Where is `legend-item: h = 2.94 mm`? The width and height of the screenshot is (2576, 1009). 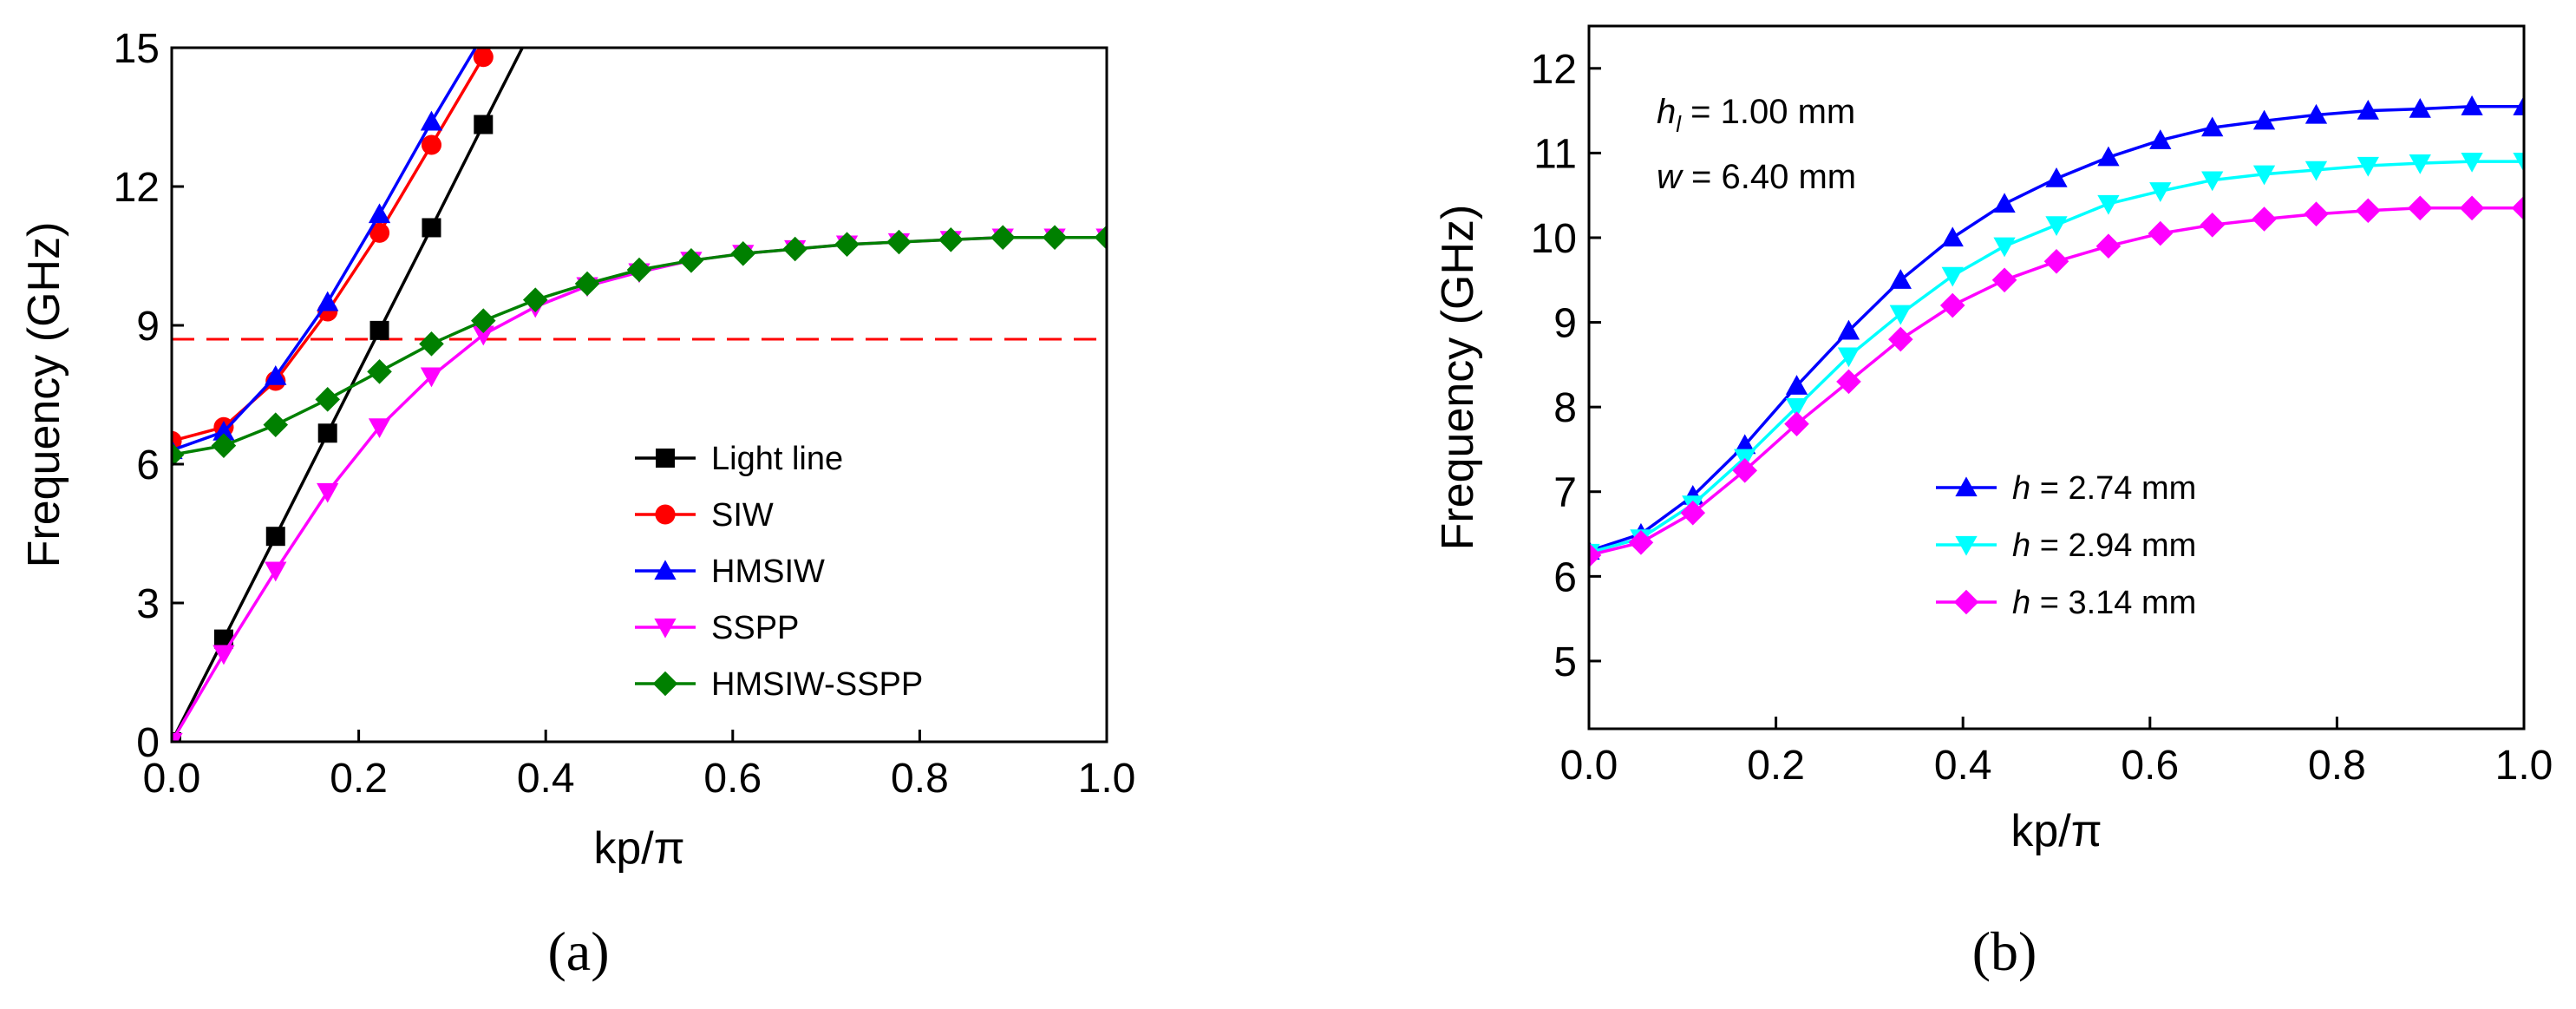 legend-item: h = 2.94 mm is located at coordinates (2066, 545).